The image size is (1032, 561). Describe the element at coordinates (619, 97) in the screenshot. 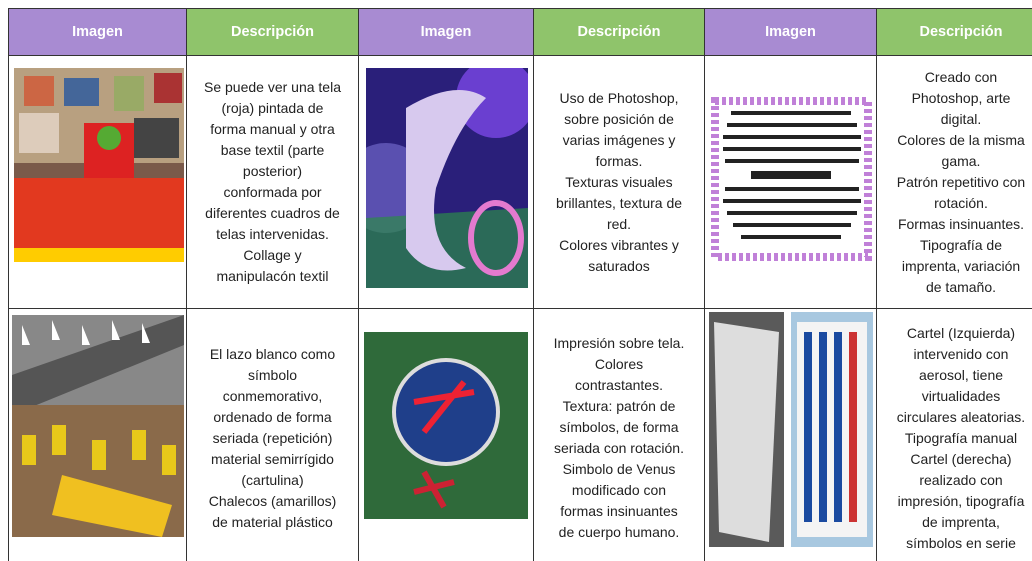

I see `description-line: Uso de Photoshop,` at that location.